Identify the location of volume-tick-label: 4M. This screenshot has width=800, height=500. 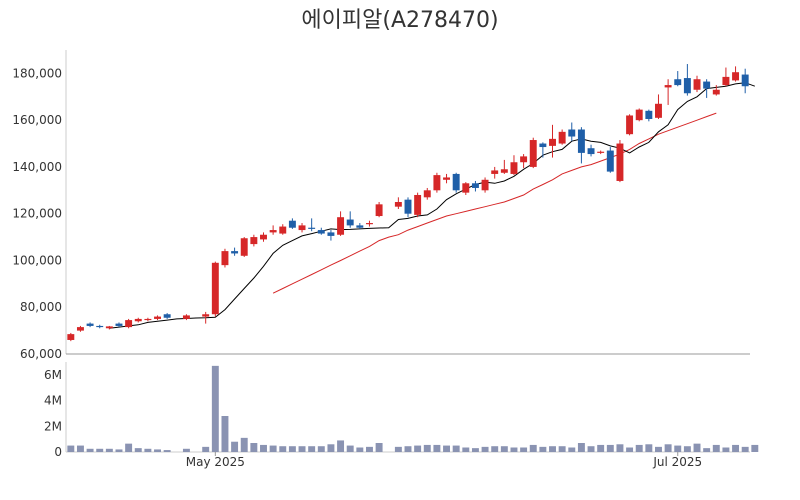
(53, 401).